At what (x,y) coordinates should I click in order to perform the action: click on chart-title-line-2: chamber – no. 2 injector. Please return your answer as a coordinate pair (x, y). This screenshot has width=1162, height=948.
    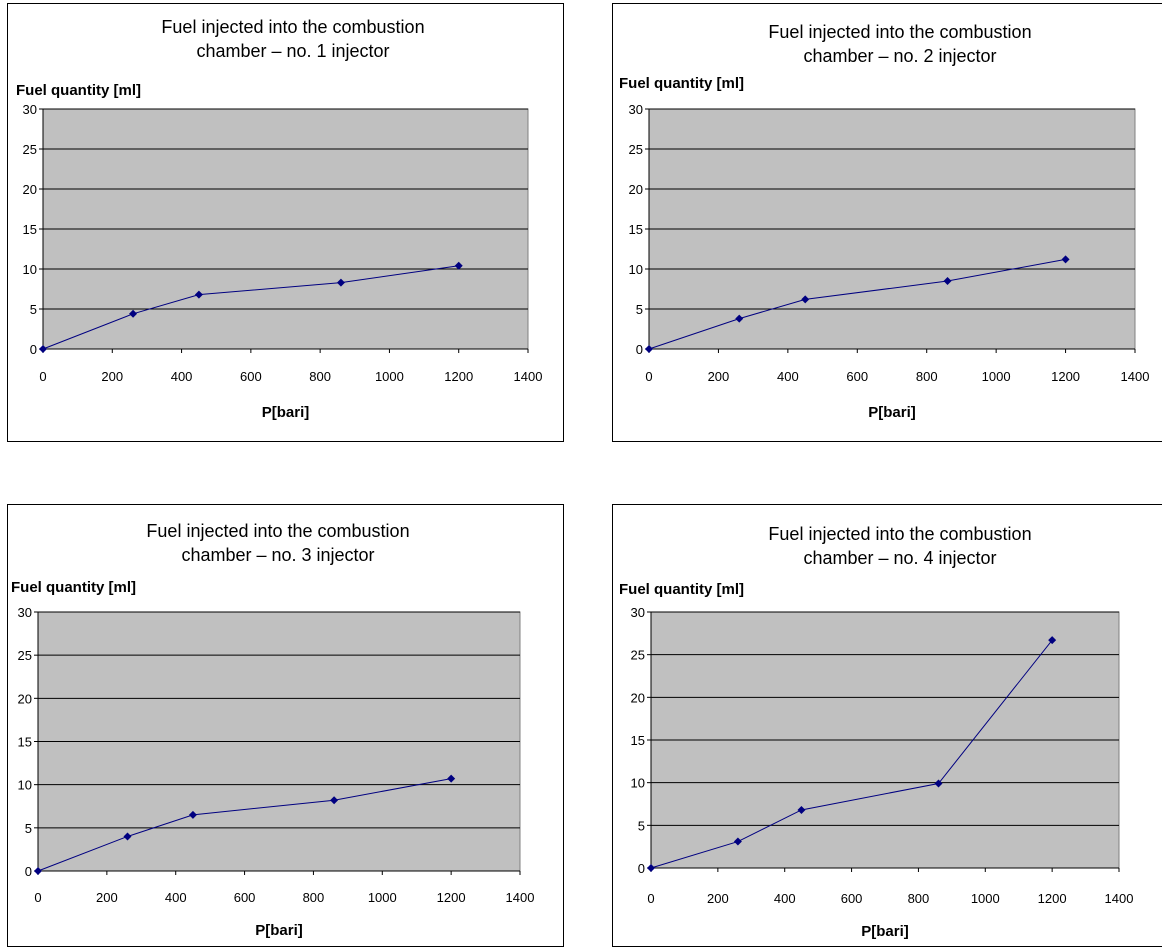
    Looking at the image, I should click on (899, 56).